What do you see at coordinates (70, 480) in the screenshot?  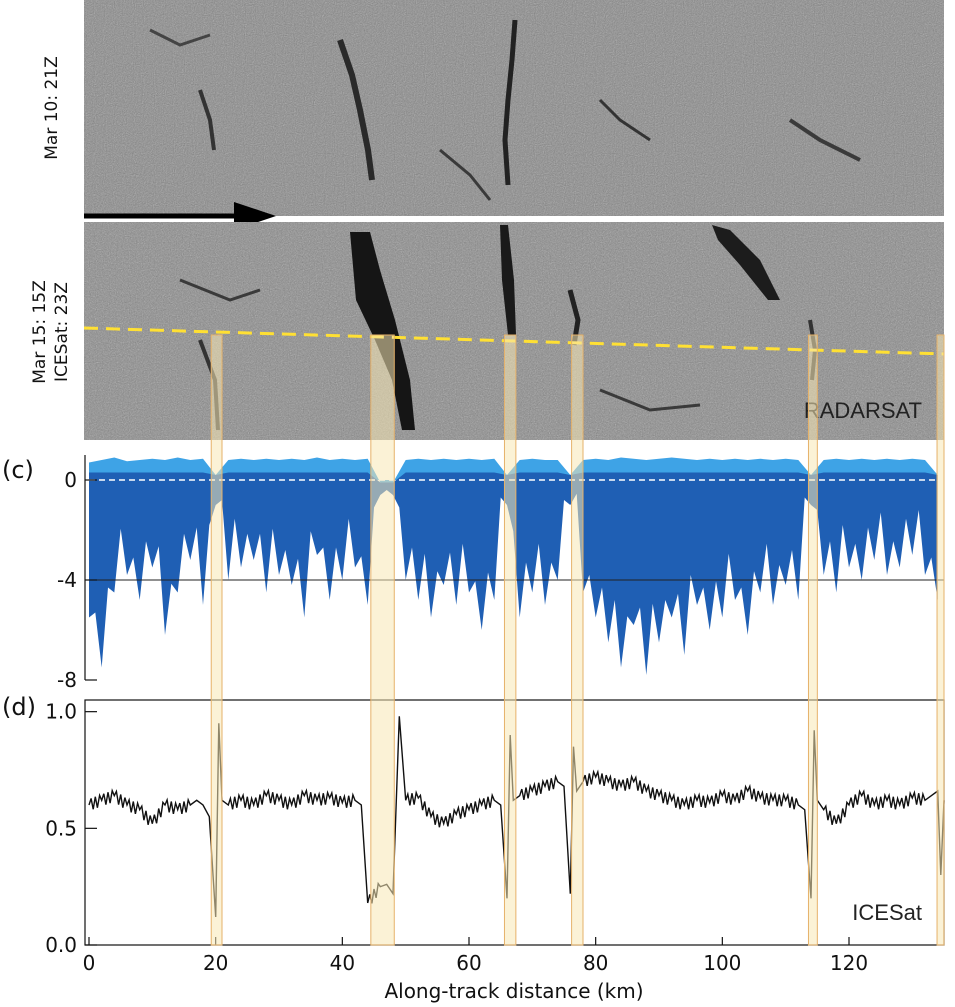 I see `panel-c-y-tick-label: 0` at bounding box center [70, 480].